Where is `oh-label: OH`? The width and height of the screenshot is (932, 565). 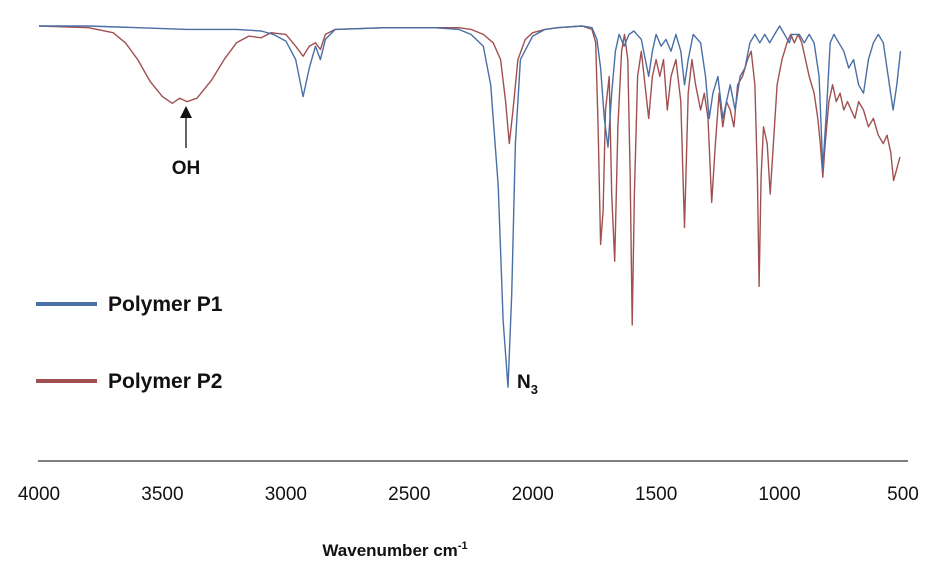
oh-label: OH is located at coordinates (186, 168).